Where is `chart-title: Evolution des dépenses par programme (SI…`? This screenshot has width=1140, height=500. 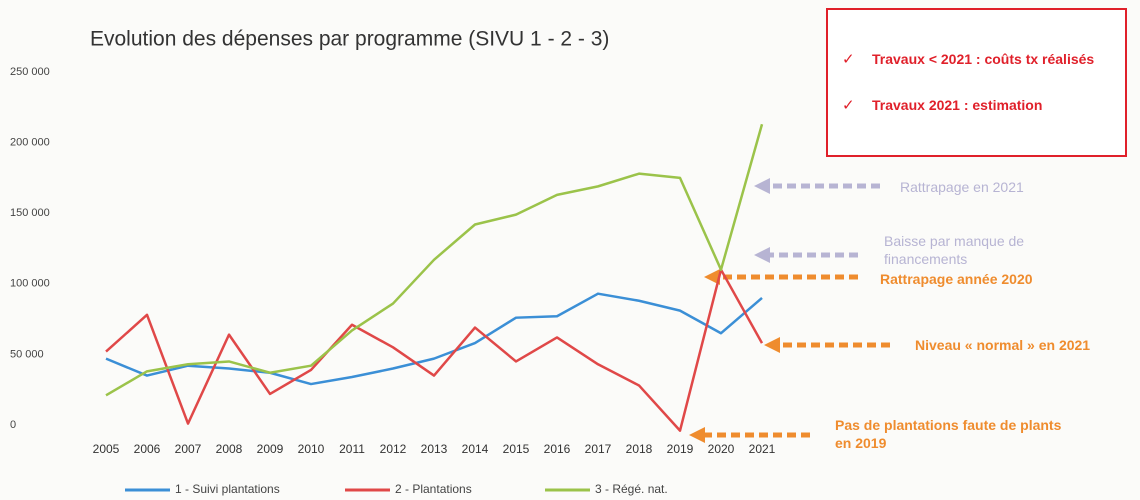 chart-title: Evolution des dépenses par programme (SI… is located at coordinates (349, 39).